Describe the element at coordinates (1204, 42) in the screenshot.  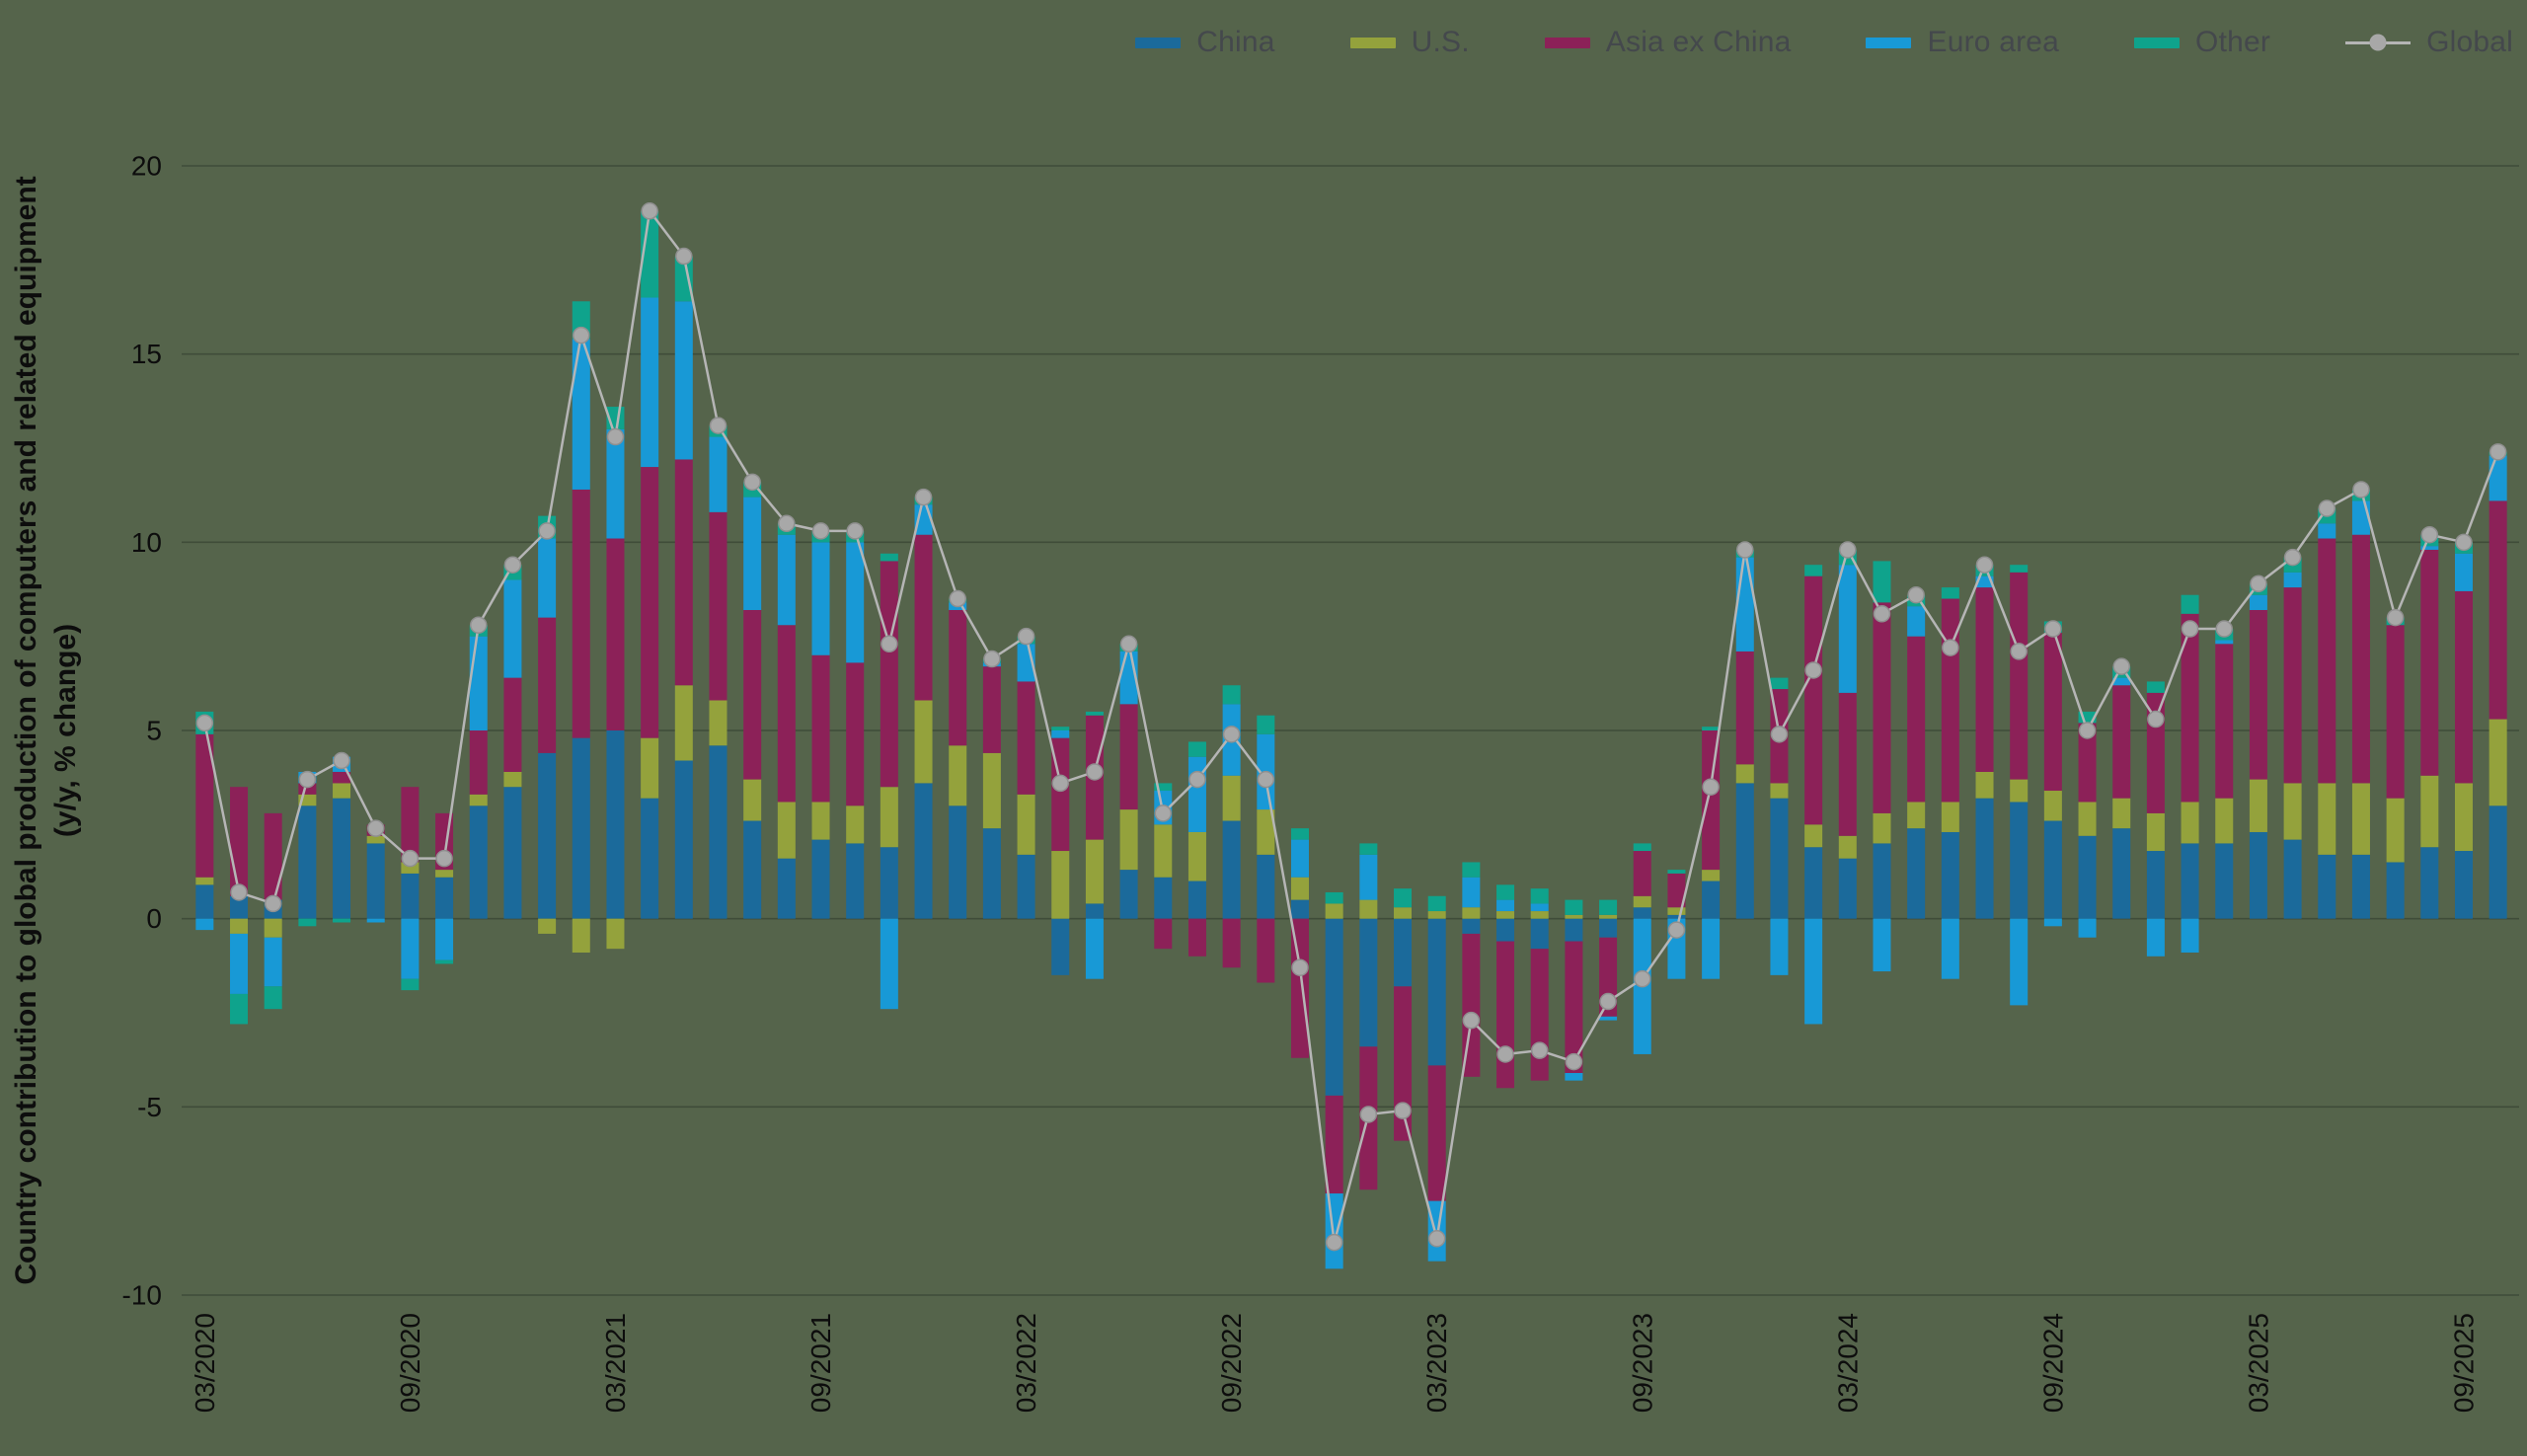
I see `legend-item-china: China` at that location.